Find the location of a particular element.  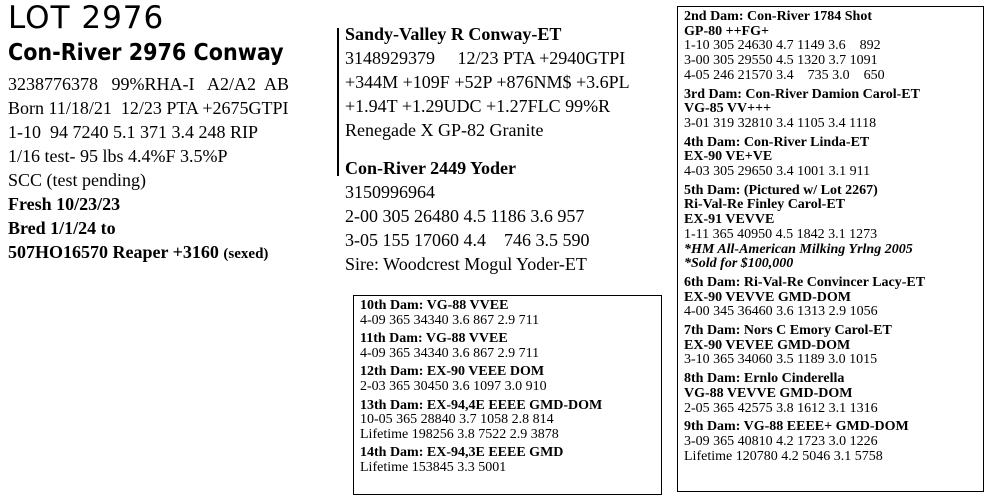

dam-title: 14th Dam: EX-94,3E EEEE GMD is located at coordinates (462, 453).